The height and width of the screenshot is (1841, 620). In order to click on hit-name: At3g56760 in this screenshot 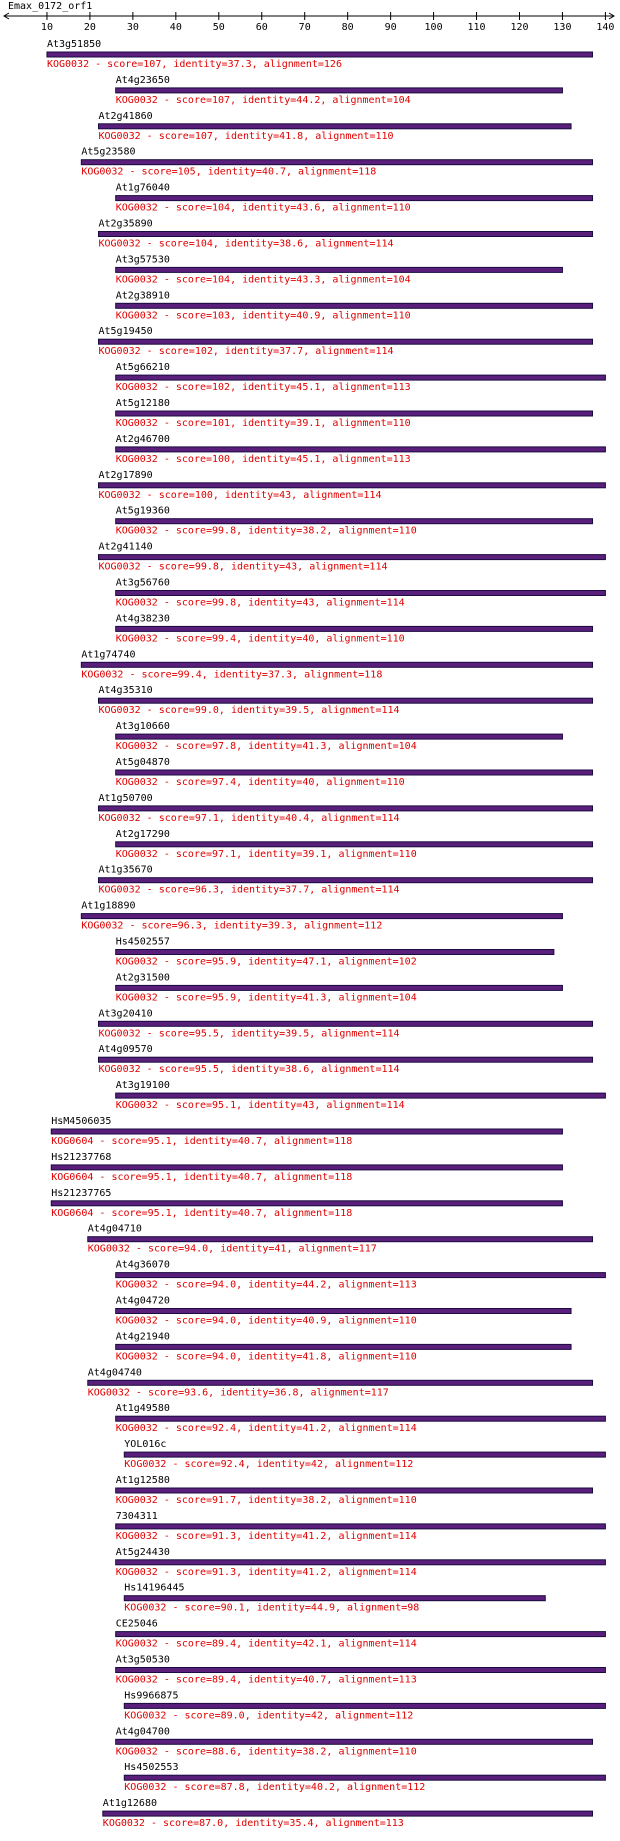, I will do `click(143, 583)`.